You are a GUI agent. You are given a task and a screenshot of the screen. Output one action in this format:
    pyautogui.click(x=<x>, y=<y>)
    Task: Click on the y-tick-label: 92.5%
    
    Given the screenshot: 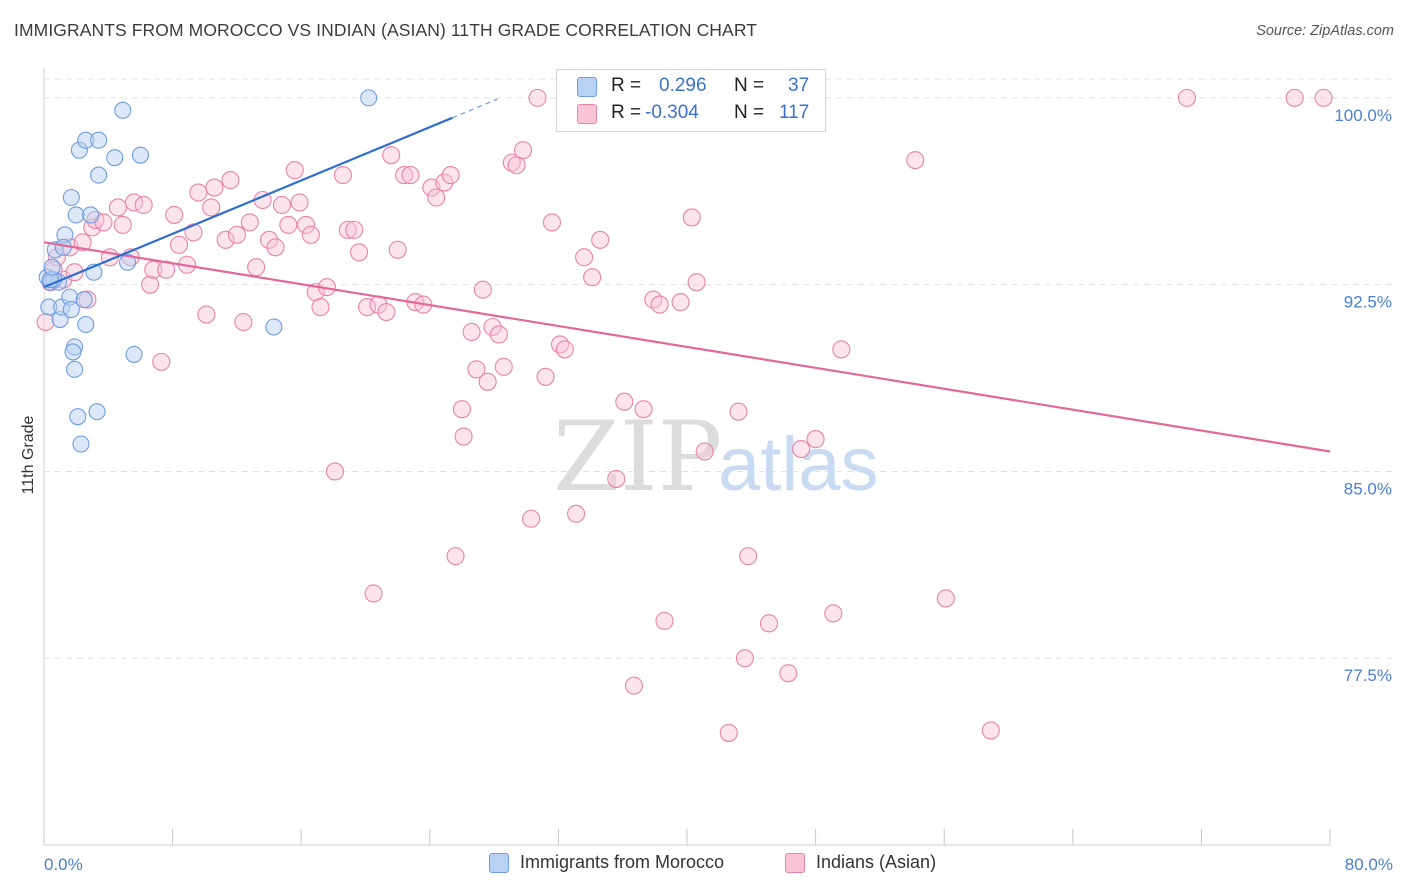 What is the action you would take?
    pyautogui.click(x=1368, y=302)
    